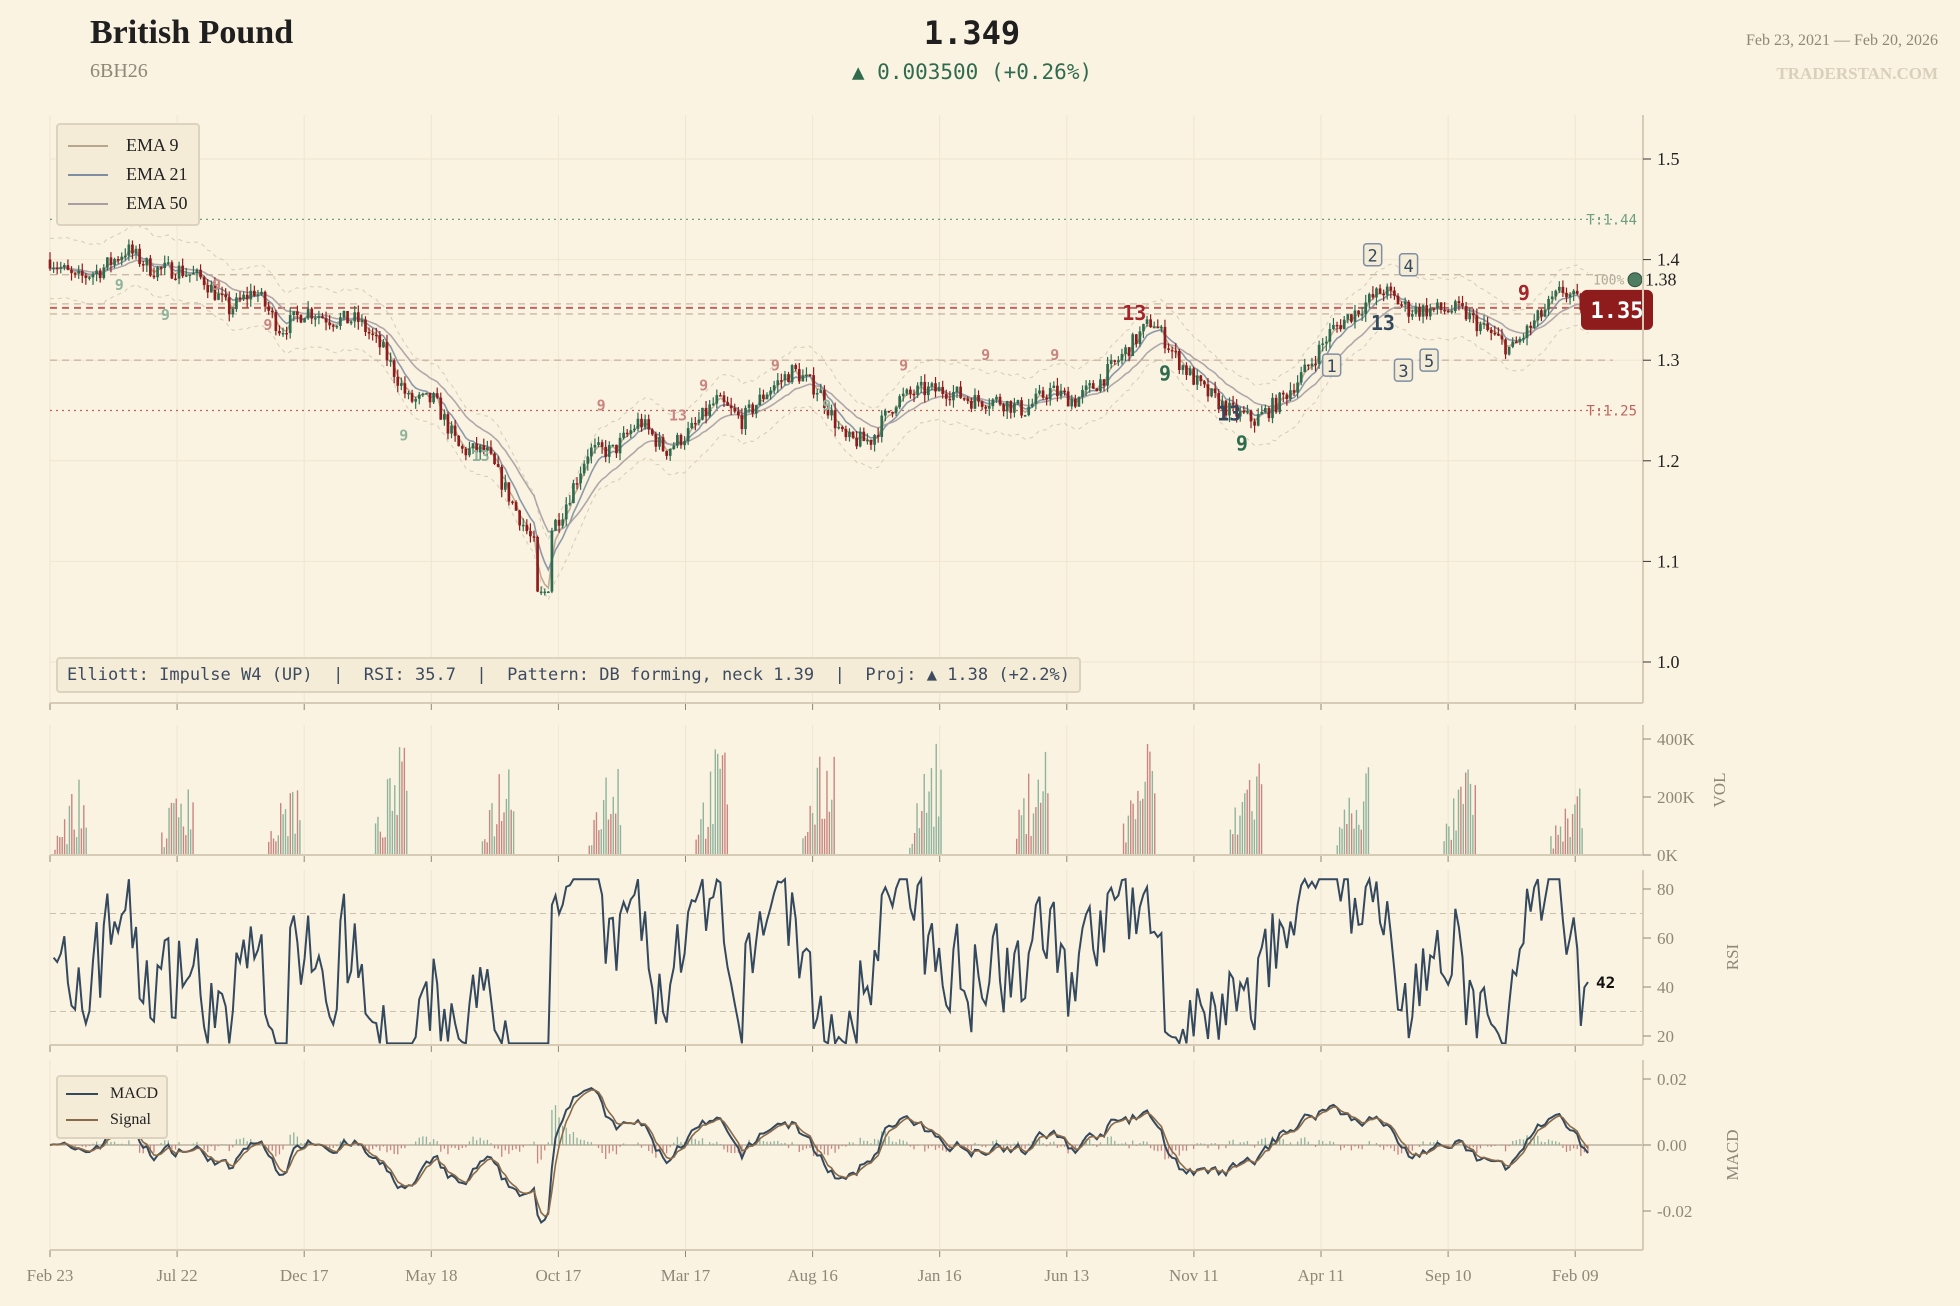 The image size is (1960, 1306). I want to click on macd-legend: MACD Signal, so click(112, 1107).